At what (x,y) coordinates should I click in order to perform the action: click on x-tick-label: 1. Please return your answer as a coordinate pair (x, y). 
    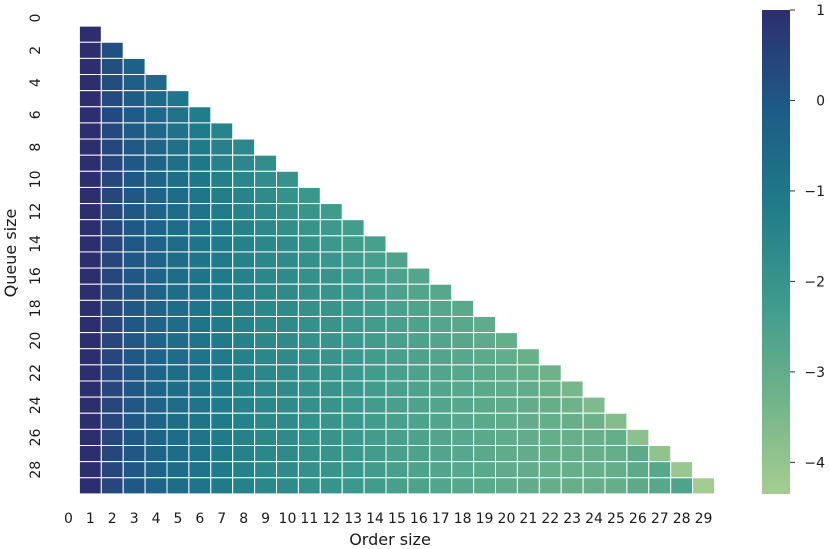
    Looking at the image, I should click on (90, 519).